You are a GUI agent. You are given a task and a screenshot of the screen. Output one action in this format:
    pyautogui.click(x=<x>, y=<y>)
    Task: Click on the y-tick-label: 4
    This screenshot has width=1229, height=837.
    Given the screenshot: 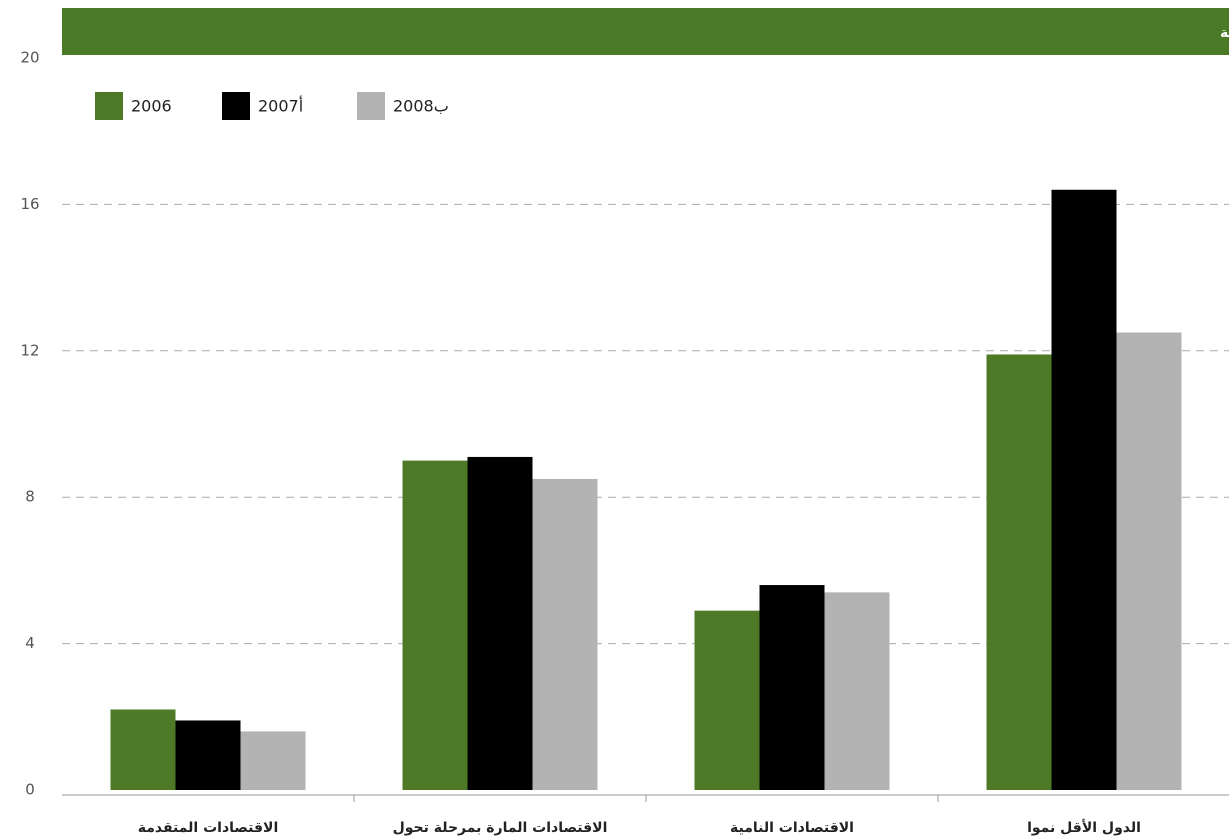 What is the action you would take?
    pyautogui.click(x=30, y=643)
    